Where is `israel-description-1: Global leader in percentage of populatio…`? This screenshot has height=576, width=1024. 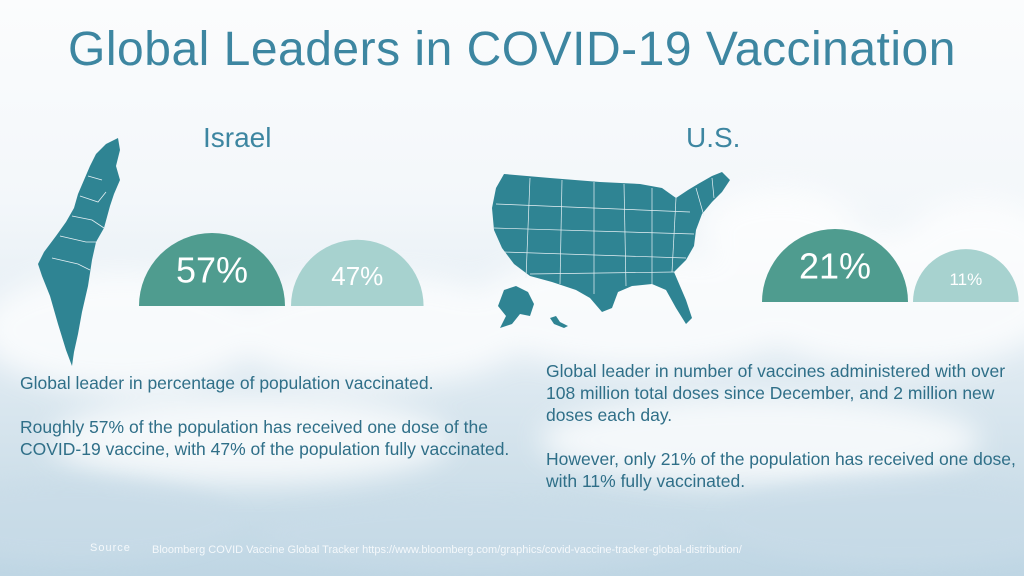
israel-description-1: Global leader in percentage of populatio… is located at coordinates (227, 383).